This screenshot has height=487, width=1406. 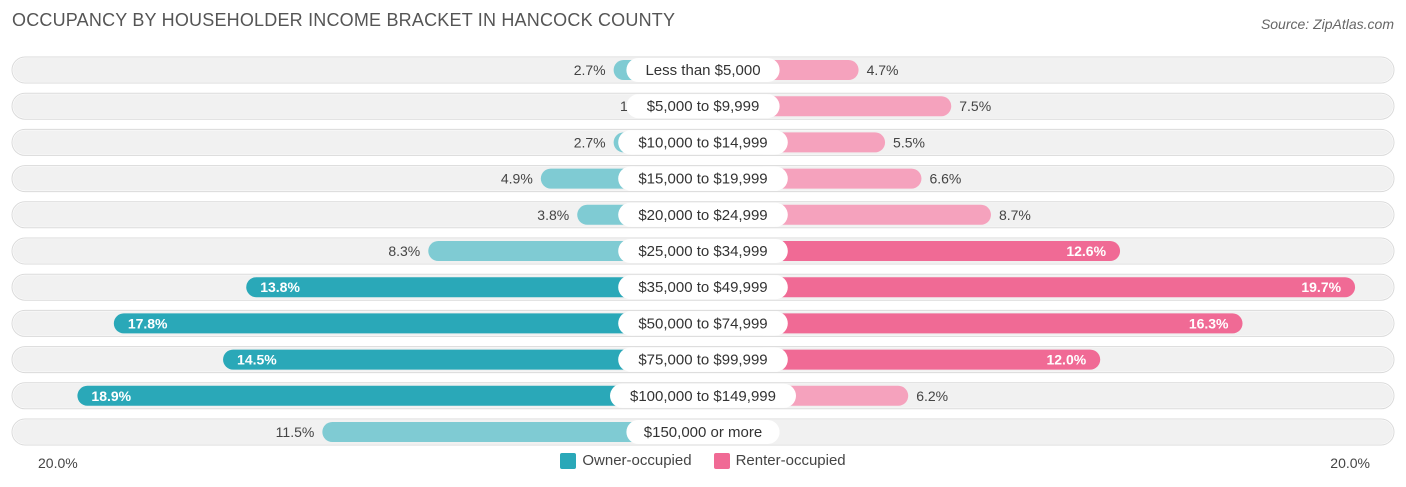 I want to click on owner-value-label: 17.8%, so click(x=148, y=323).